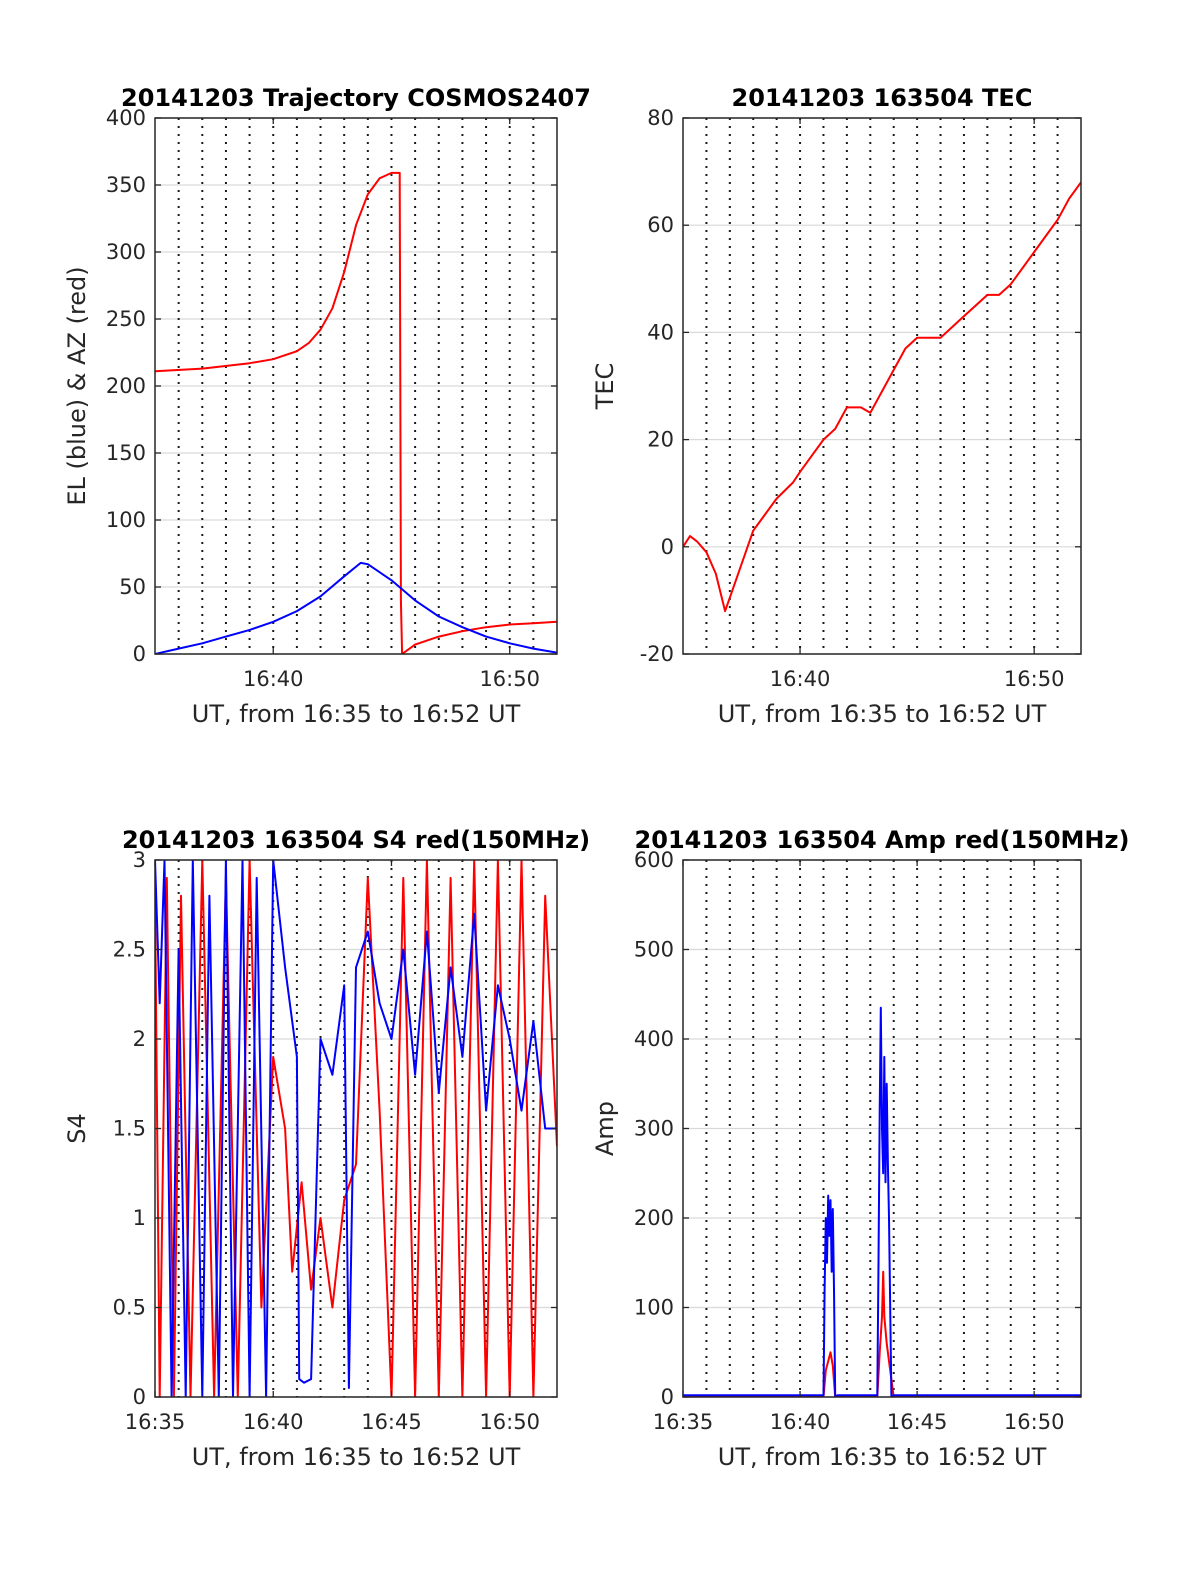 The height and width of the screenshot is (1575, 1200). What do you see at coordinates (126, 319) in the screenshot?
I see `y-tick-label: 250` at bounding box center [126, 319].